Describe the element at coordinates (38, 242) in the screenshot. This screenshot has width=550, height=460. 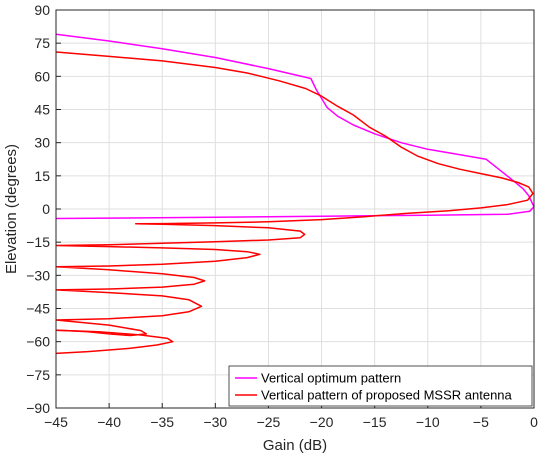
I see `y-tick-label: −15` at that location.